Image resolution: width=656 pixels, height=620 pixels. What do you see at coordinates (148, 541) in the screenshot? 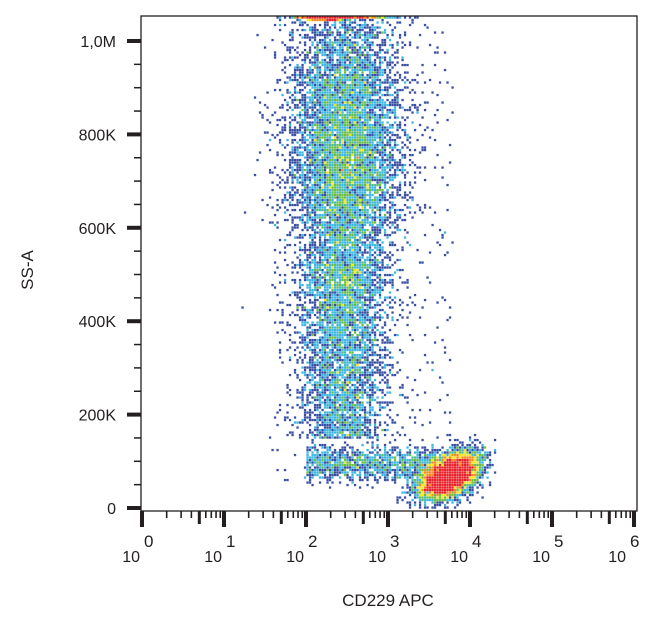
I see `x-tick-exponent: 0` at bounding box center [148, 541].